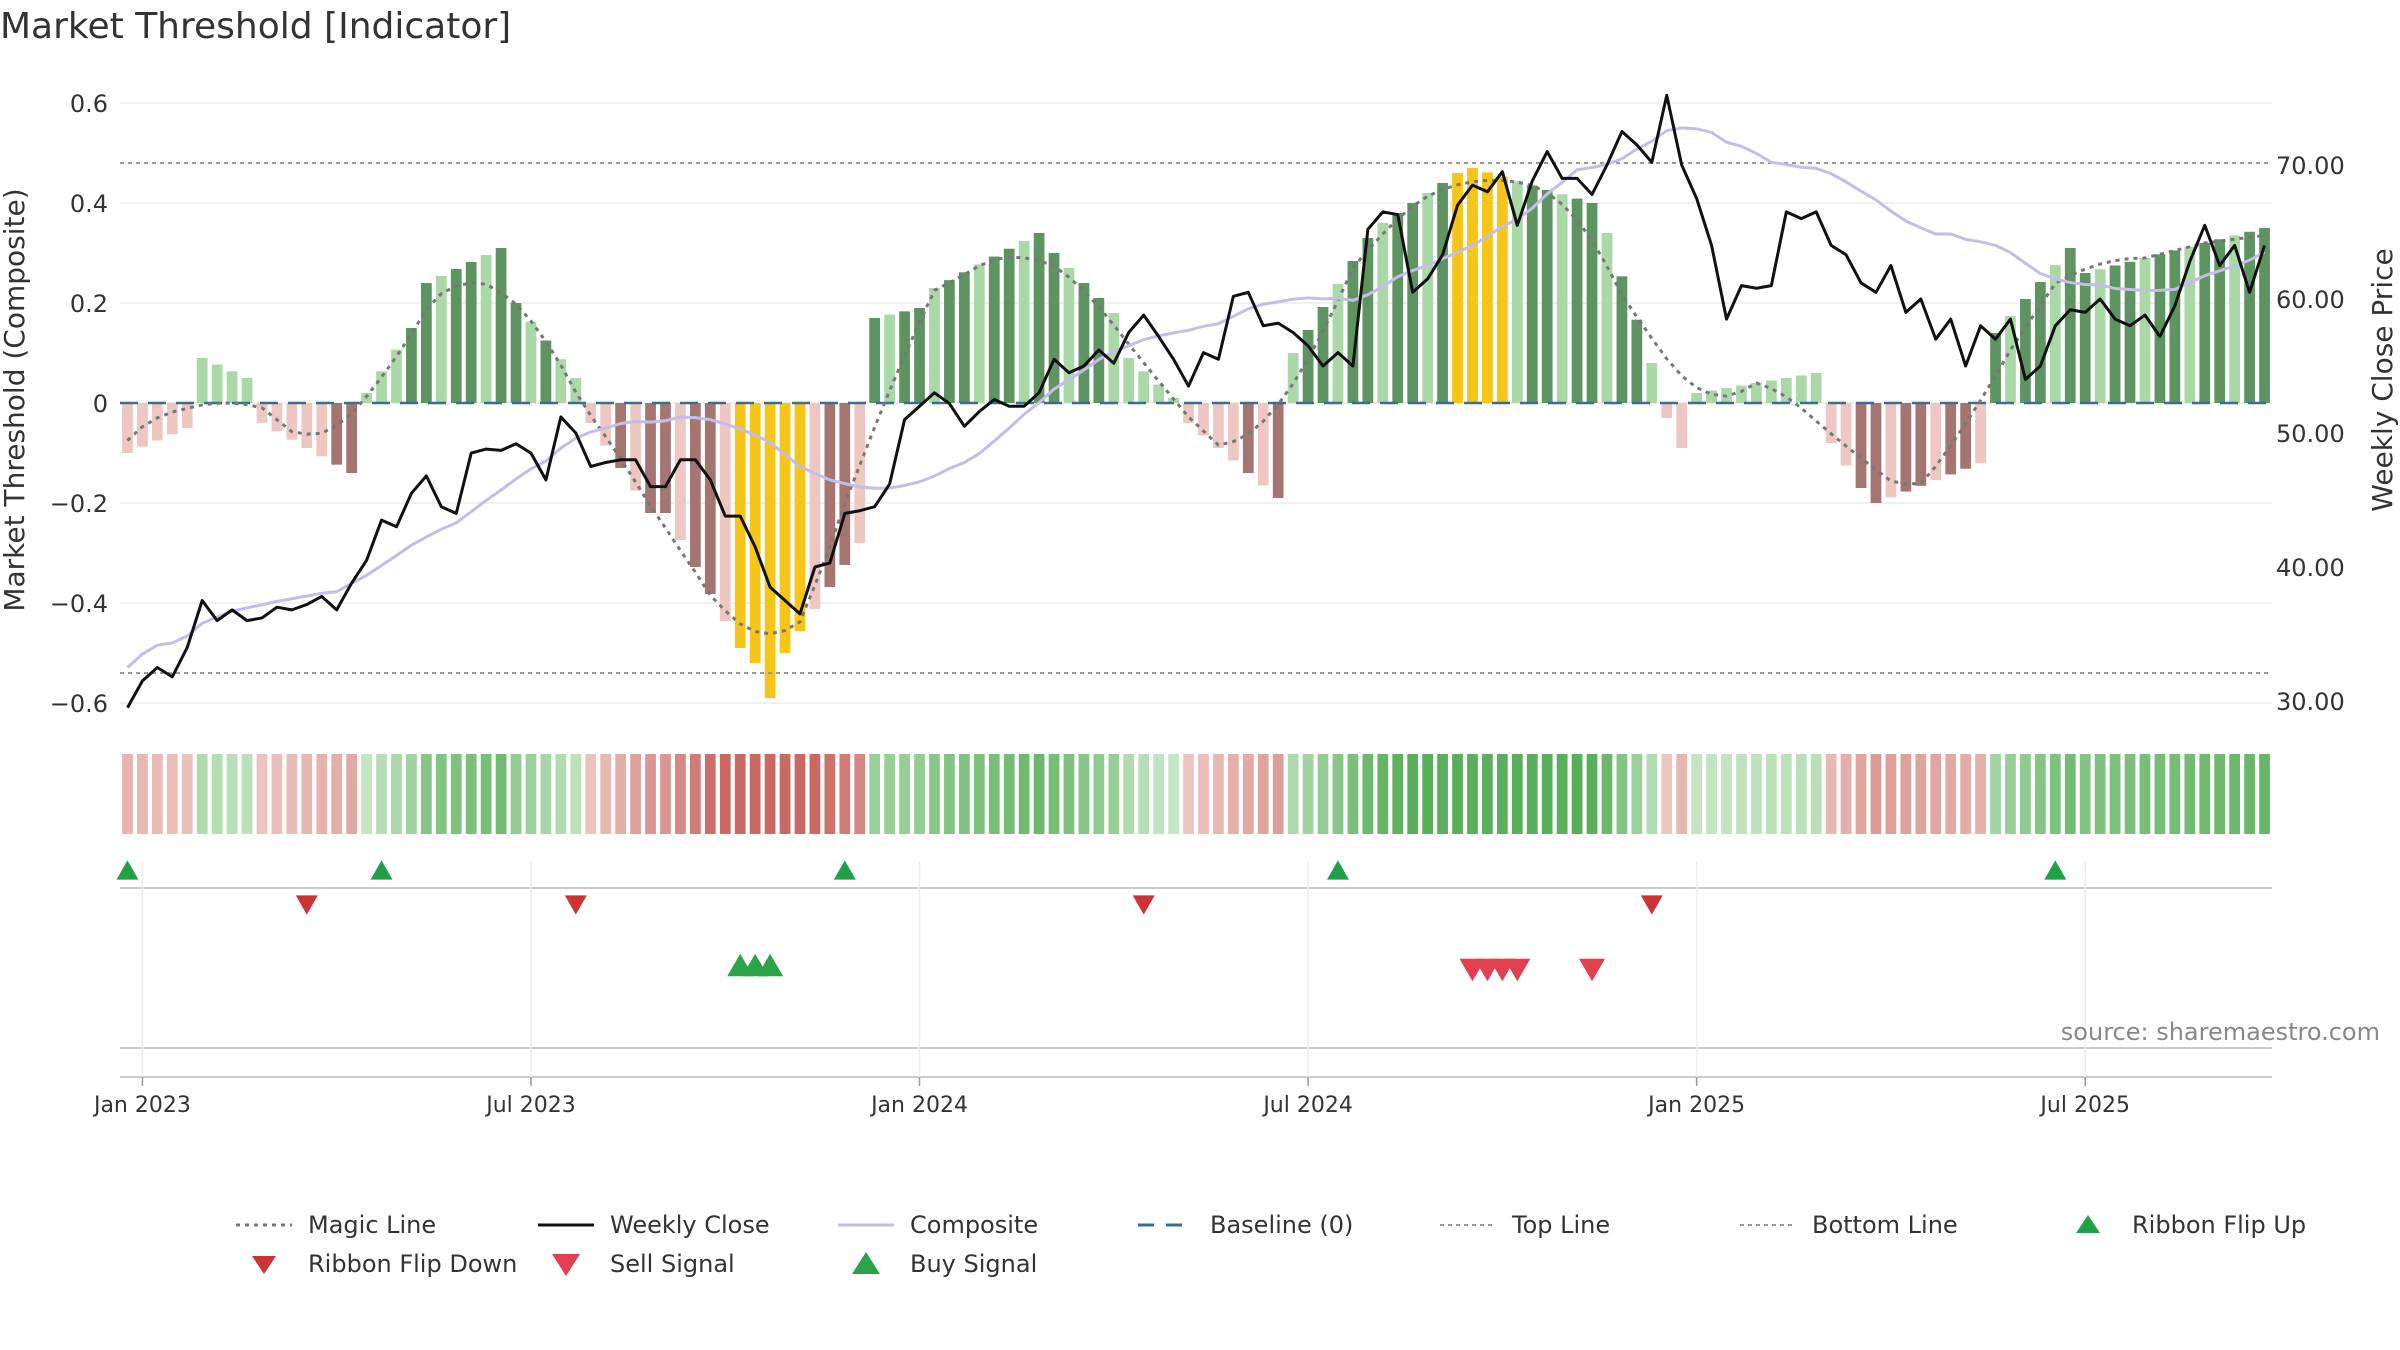 The width and height of the screenshot is (2400, 1350). Describe the element at coordinates (79, 504) in the screenshot. I see `y-tick-label: −0.2` at that location.